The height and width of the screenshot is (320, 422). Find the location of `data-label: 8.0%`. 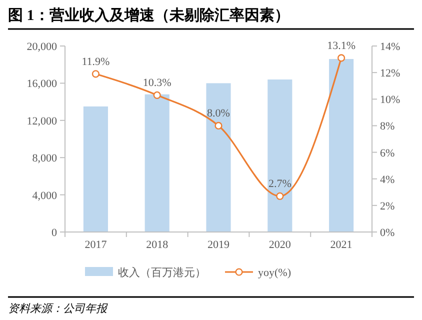

data-label: 8.0% is located at coordinates (218, 114).